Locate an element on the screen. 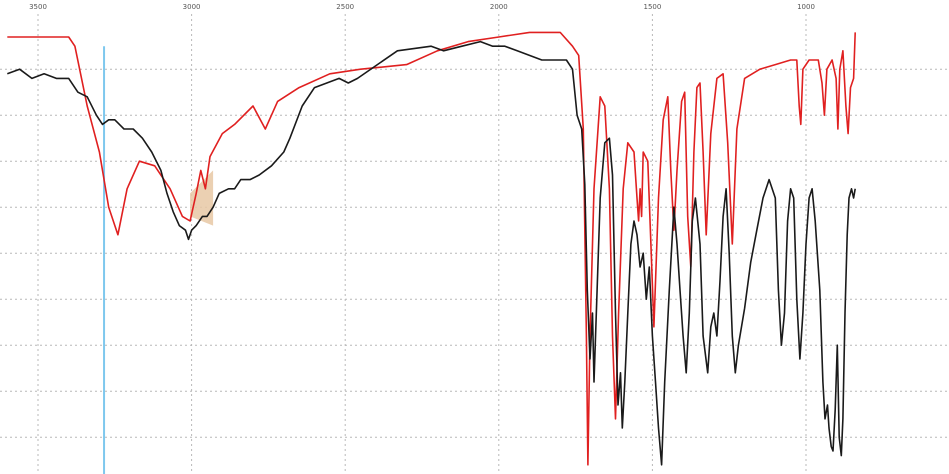 The image size is (949, 474). x-tick-label: 3000 is located at coordinates (192, 7).